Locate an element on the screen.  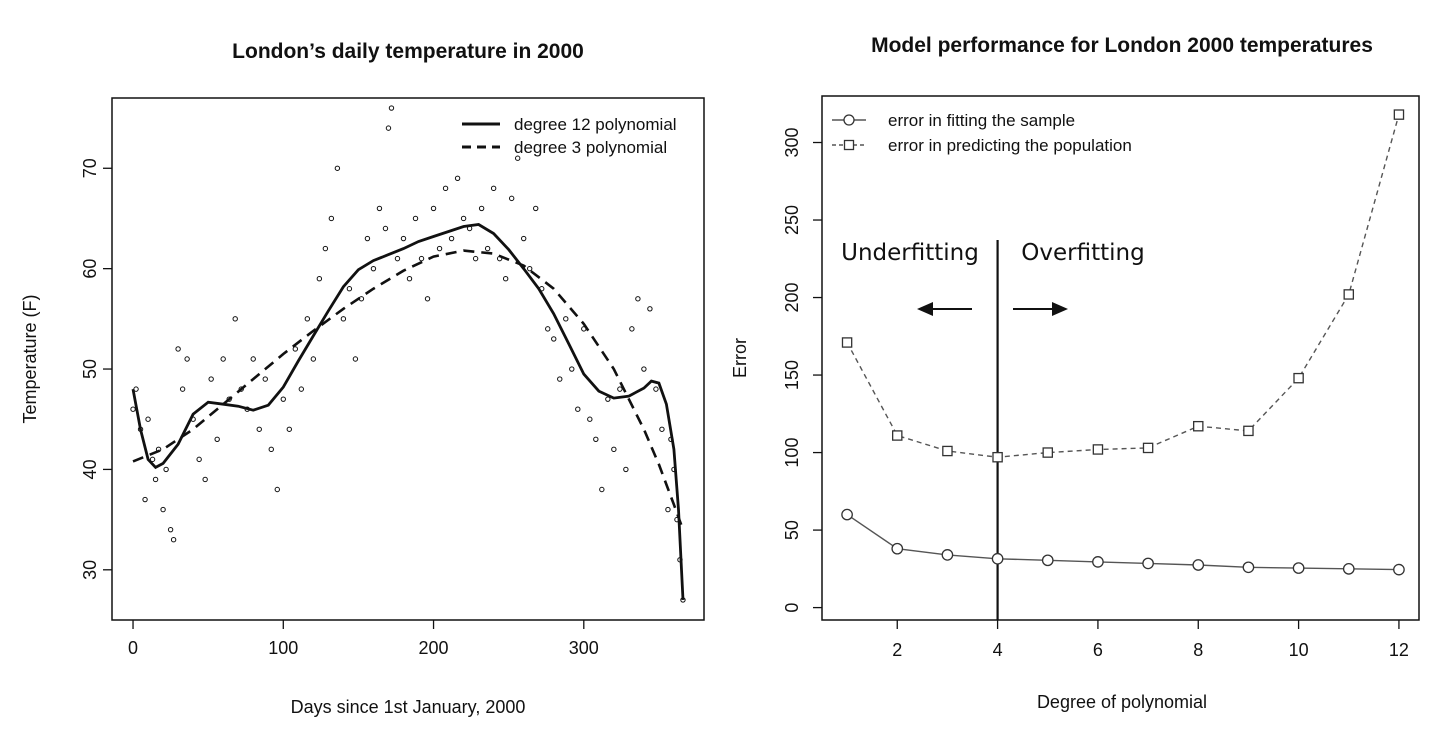
temperature-x-tick-label: 300 is located at coordinates (584, 648).